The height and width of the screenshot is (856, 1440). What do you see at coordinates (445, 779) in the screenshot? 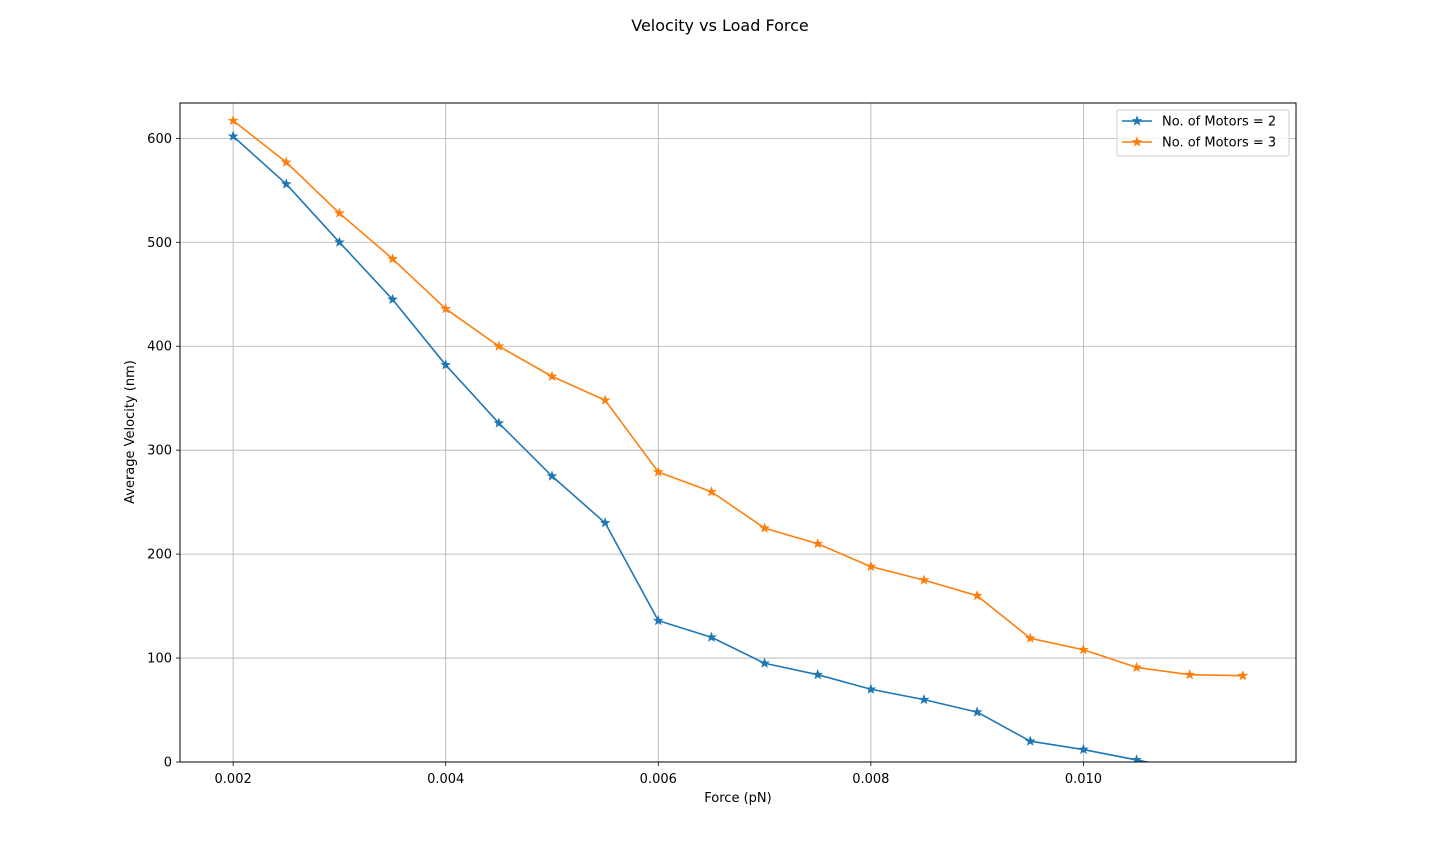
I see `x-tick-label: 0.004` at bounding box center [445, 779].